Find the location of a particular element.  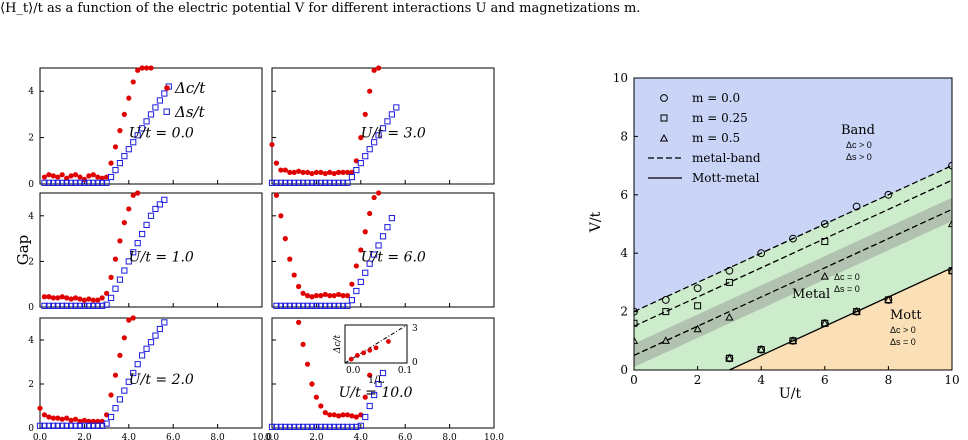

right-ylabel: V/t is located at coordinates (596, 222).